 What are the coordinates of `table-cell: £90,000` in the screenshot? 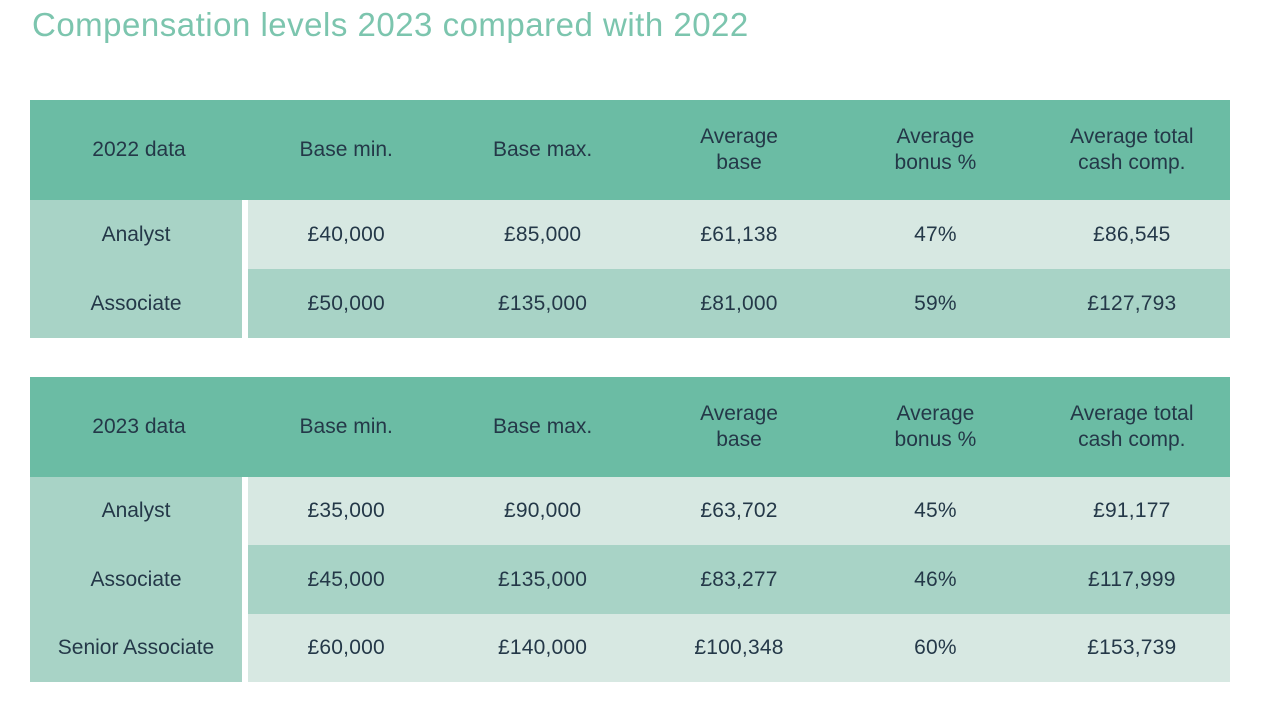 It's located at (542, 511).